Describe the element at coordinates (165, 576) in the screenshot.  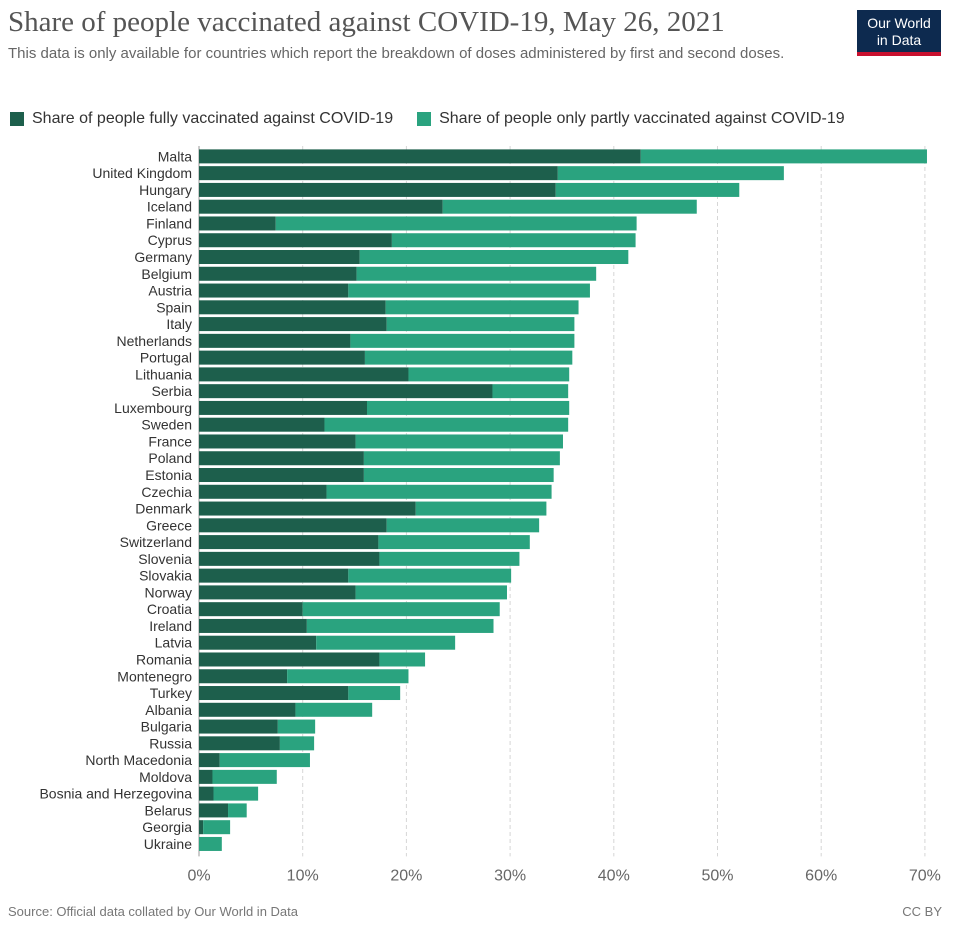
I see `country-label: Slovakia` at that location.